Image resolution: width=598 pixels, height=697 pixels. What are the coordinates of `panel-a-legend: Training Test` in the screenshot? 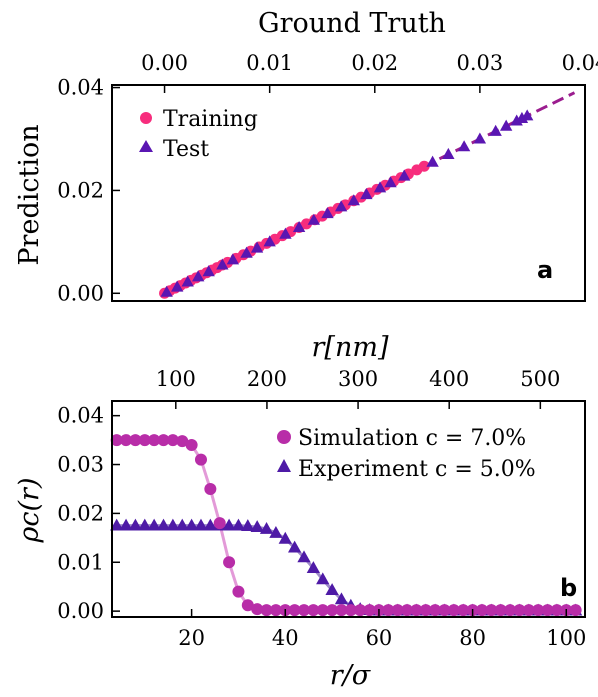 It's located at (198, 134).